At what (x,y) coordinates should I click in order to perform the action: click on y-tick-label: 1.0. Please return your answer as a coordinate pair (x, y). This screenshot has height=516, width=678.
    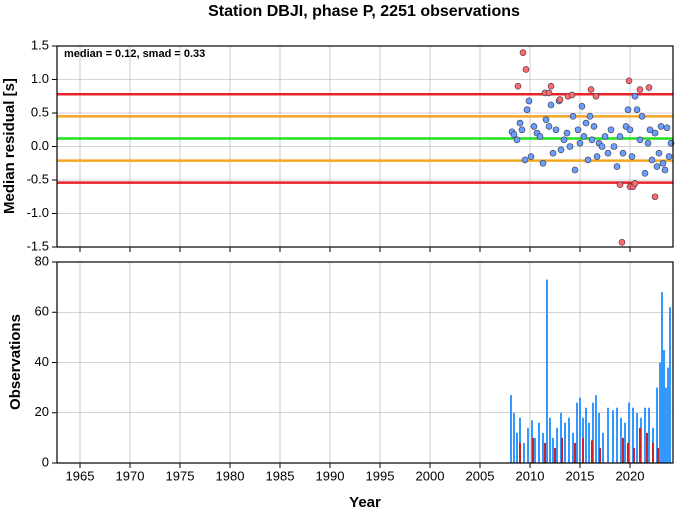
    Looking at the image, I should click on (40, 78).